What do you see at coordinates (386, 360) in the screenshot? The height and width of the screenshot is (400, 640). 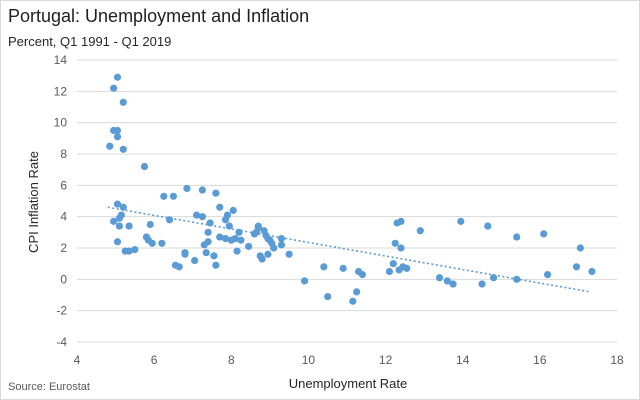 I see `x-tick-label: 12` at bounding box center [386, 360].